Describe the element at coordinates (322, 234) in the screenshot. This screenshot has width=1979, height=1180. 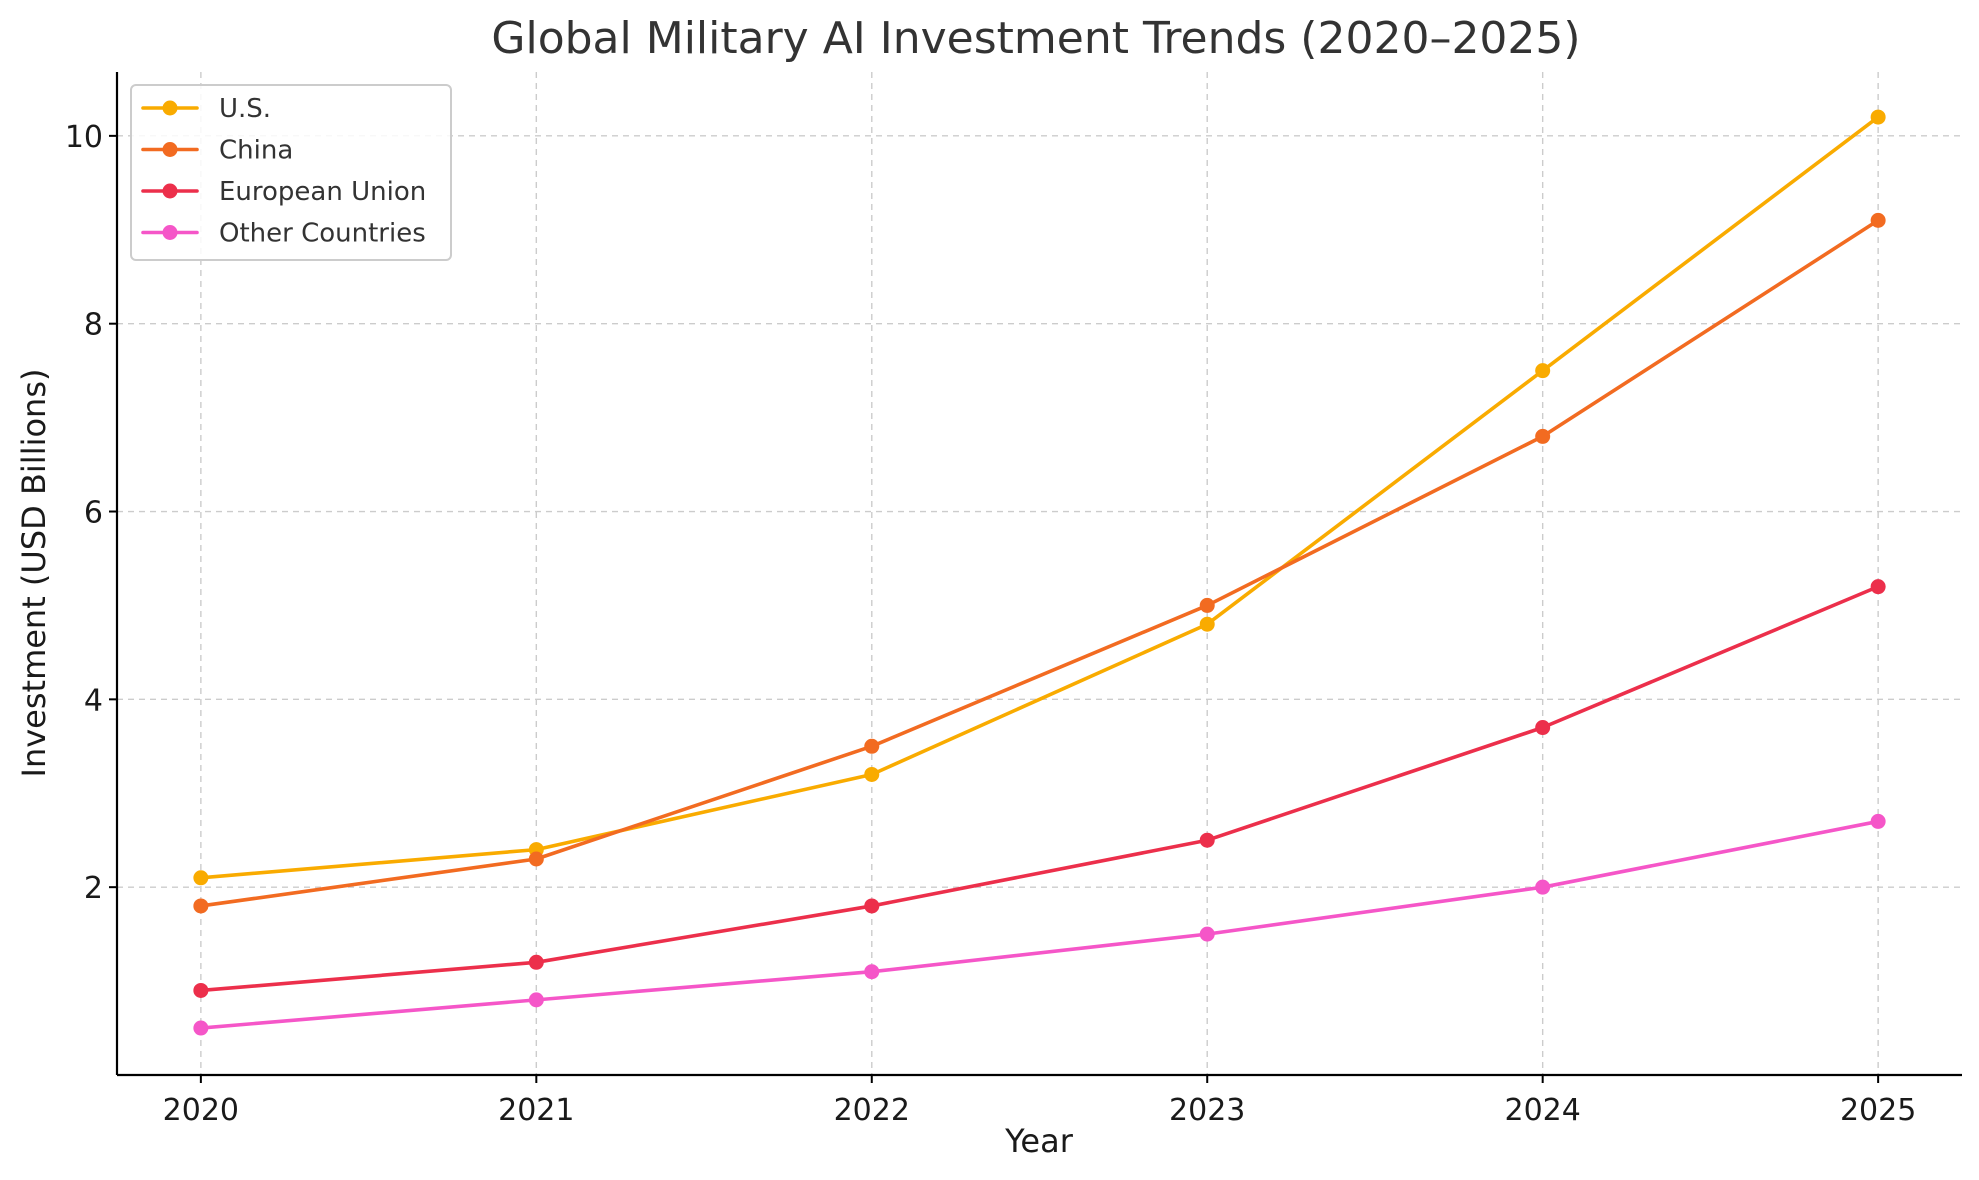
I see `legend-label-other-countries: Other Countries` at that location.